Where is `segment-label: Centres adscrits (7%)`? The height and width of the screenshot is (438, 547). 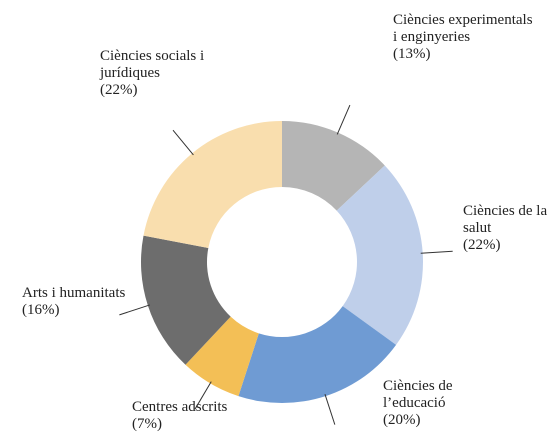 segment-label: Centres adscrits (7%) is located at coordinates (219, 416).